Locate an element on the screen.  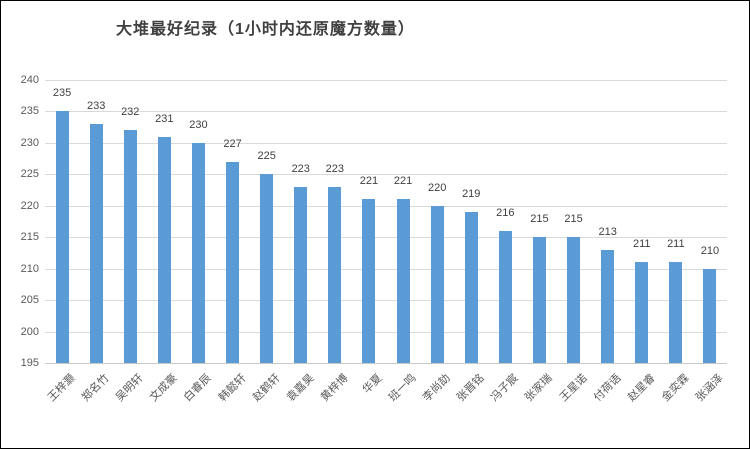
x-axis-category-label: 李尚劼 is located at coordinates (436, 388).